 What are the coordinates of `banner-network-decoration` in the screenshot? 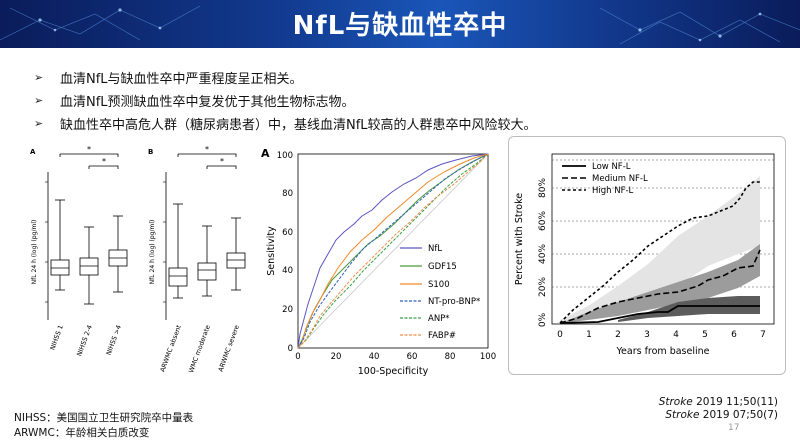 It's located at (400, 25).